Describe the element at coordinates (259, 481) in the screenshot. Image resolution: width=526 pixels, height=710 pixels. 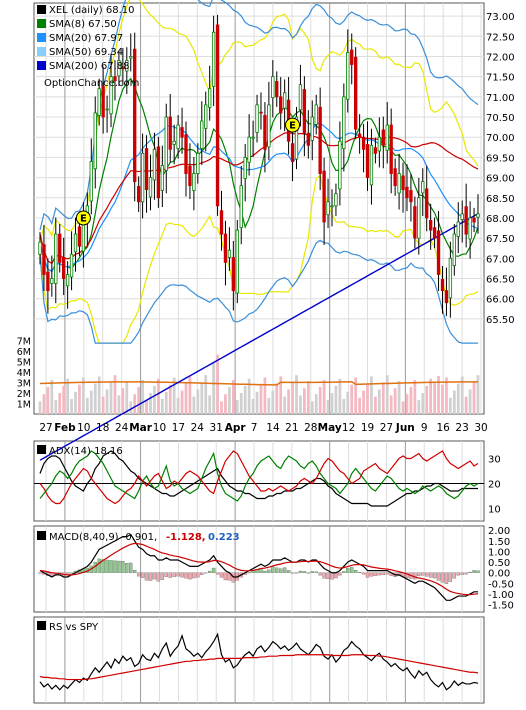
I see `adx-panel-frame` at that location.